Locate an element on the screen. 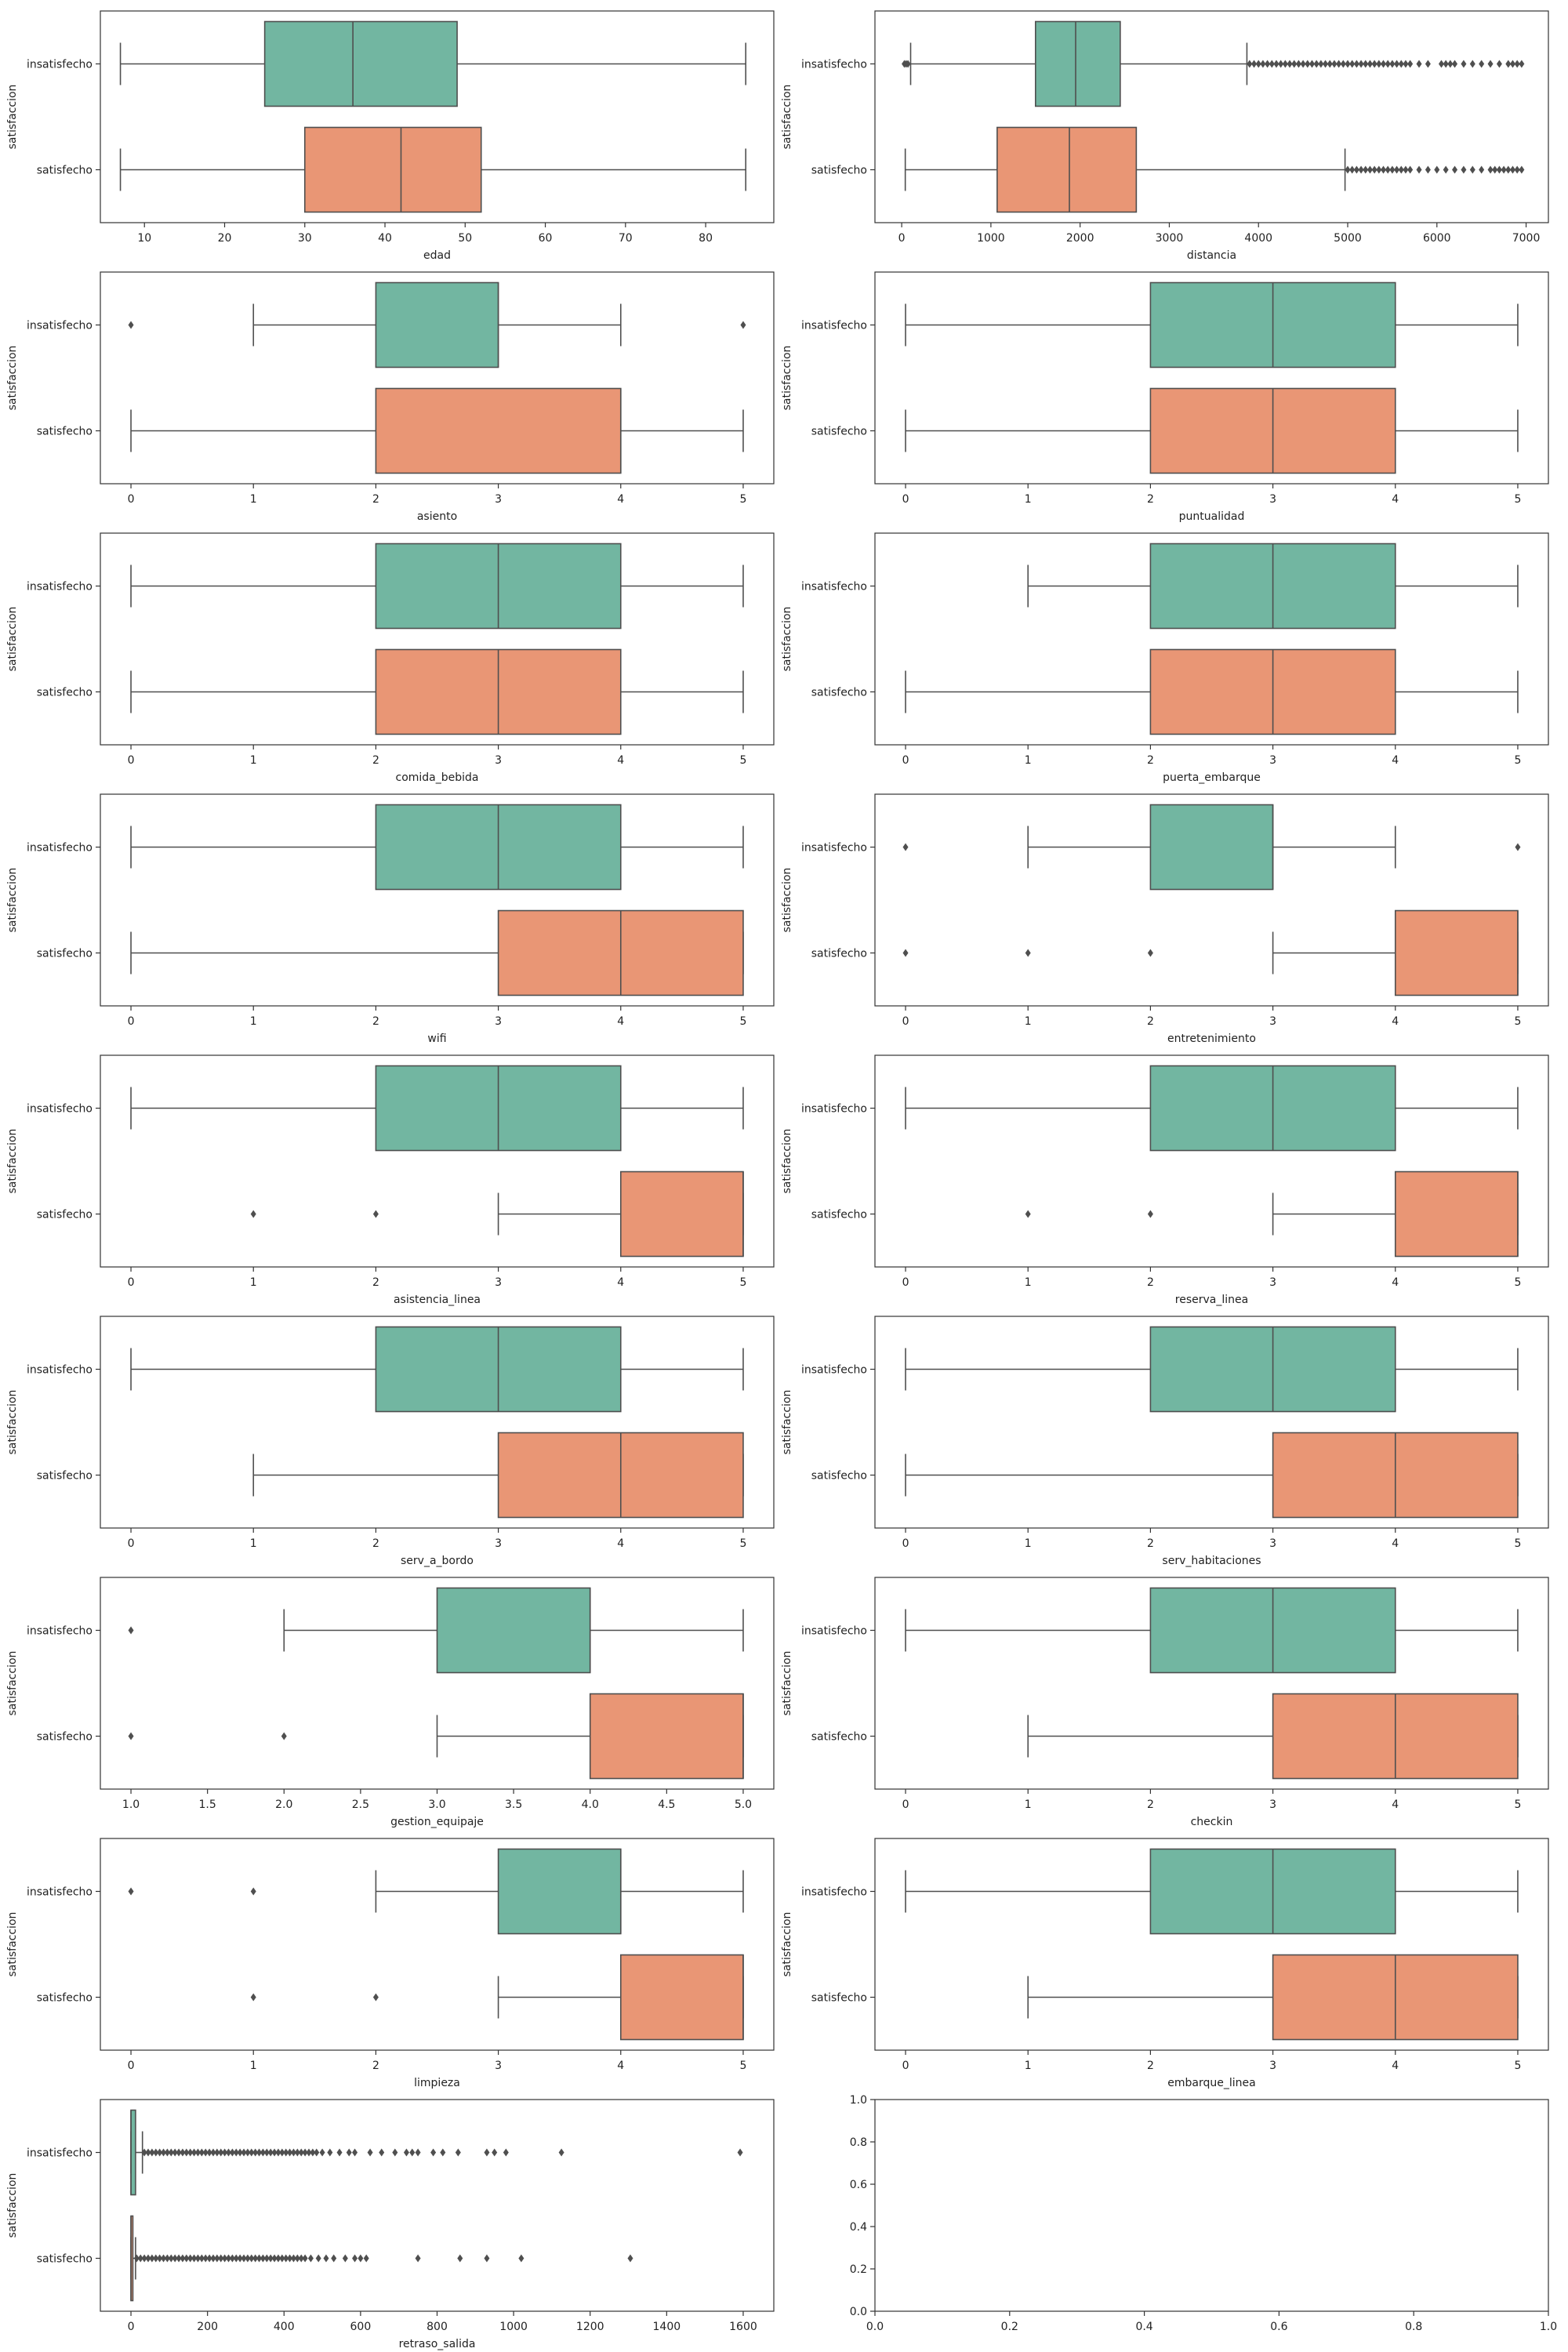  ytick-label: 0.0 is located at coordinates (859, 2312).